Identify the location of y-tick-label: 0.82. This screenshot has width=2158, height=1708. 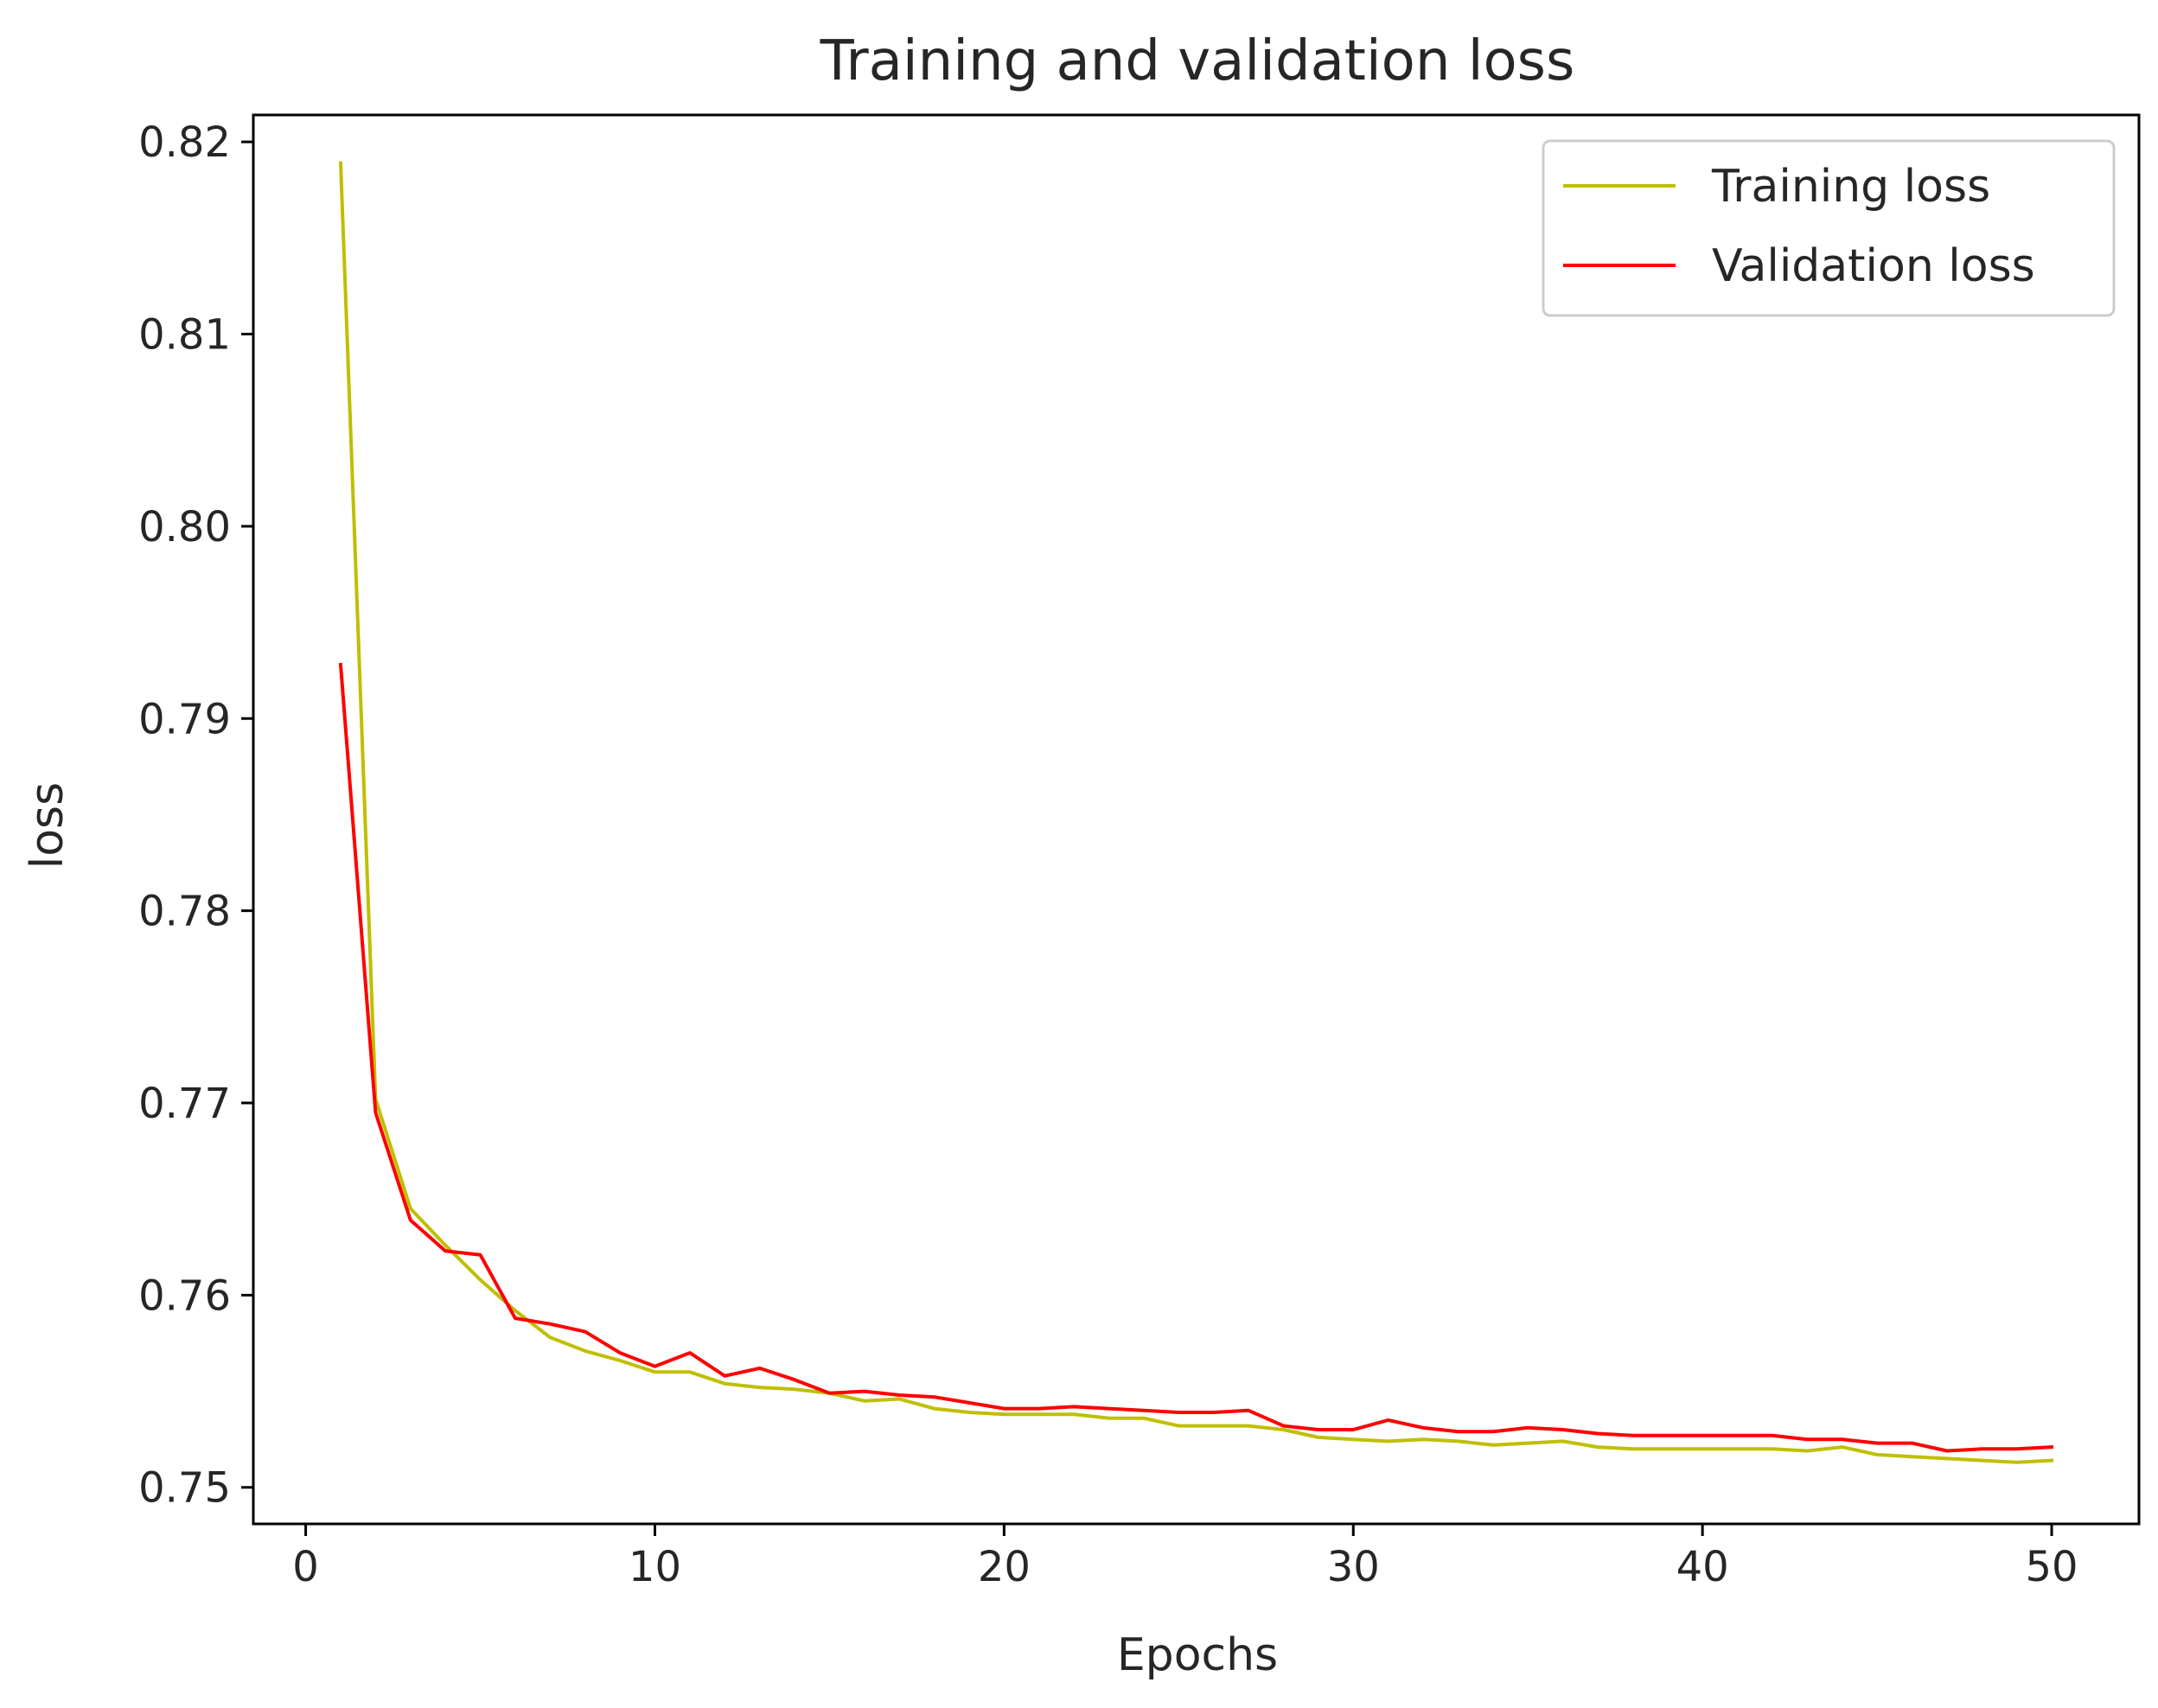
(184, 142).